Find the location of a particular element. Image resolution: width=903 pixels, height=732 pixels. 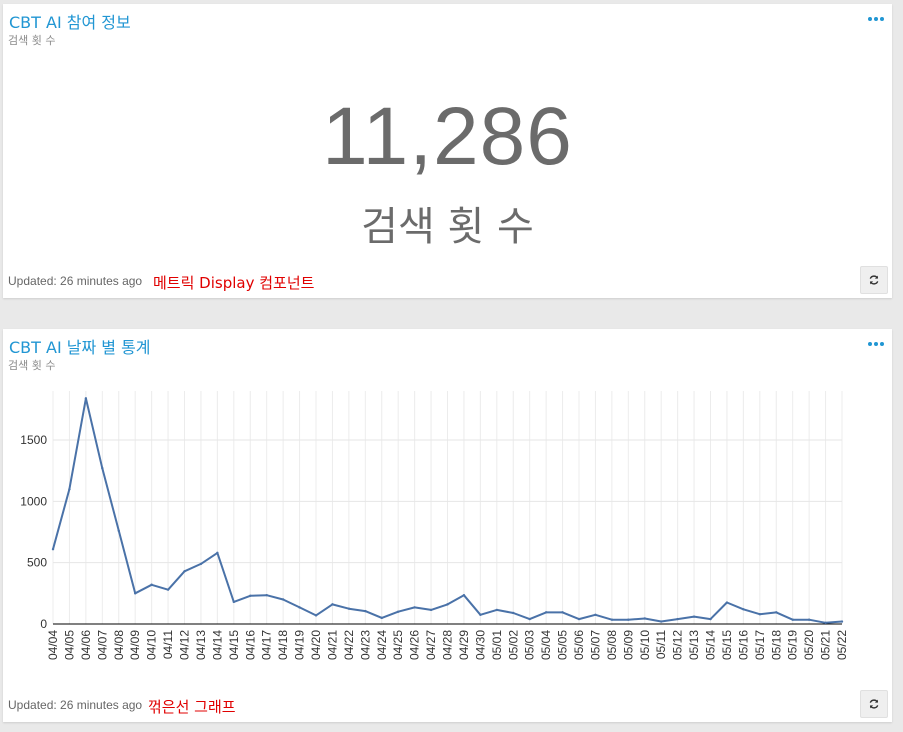

x-tick-label: 04/07 is located at coordinates (102, 645).